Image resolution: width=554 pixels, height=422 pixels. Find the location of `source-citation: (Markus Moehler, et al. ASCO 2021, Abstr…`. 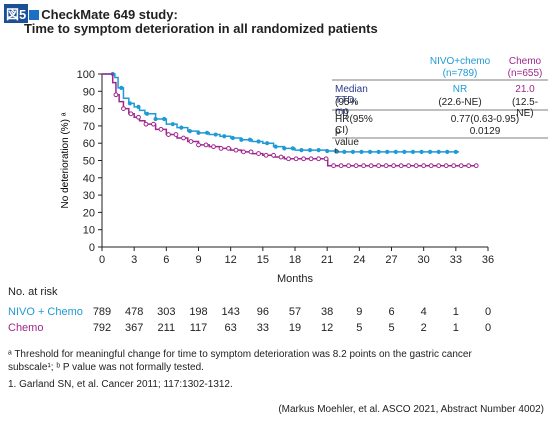

source-citation: (Markus Moehler, et al. ASCO 2021, Abstr… is located at coordinates (411, 409).